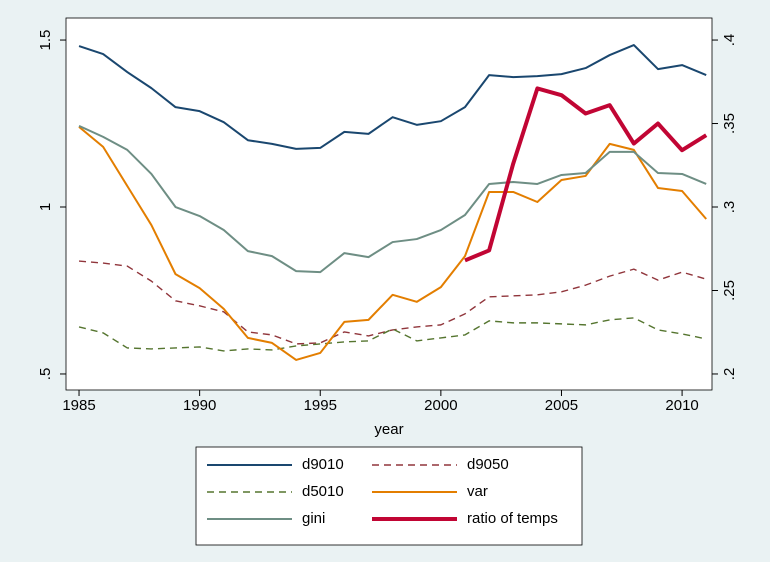 The image size is (770, 562). I want to click on y-tick-label: 1.5, so click(45, 40).